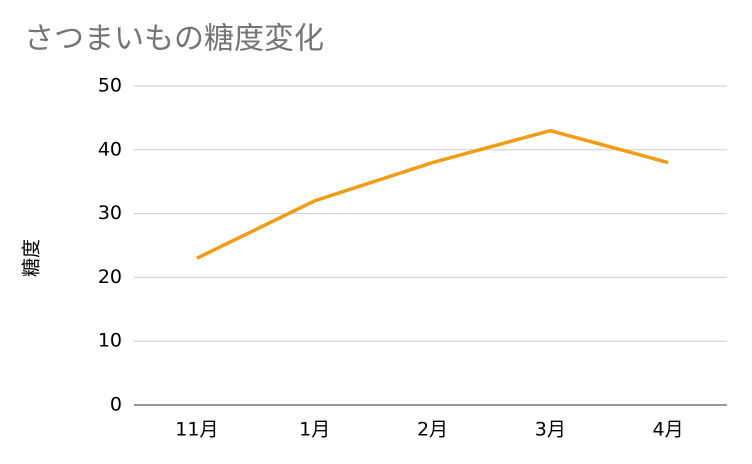  Describe the element at coordinates (110, 277) in the screenshot. I see `y-tick-label: 20` at that location.